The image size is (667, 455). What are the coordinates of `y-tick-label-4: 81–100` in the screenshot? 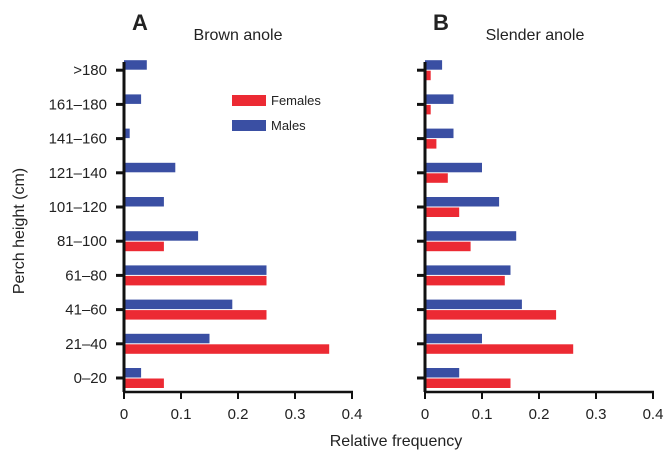 It's located at (82, 241).